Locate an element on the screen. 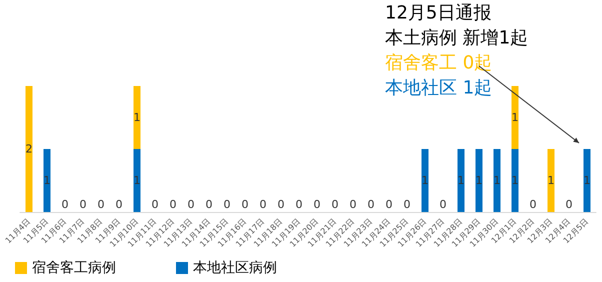 The width and height of the screenshot is (602, 282). text: 宿舍客工 0起 is located at coordinates (438, 63).